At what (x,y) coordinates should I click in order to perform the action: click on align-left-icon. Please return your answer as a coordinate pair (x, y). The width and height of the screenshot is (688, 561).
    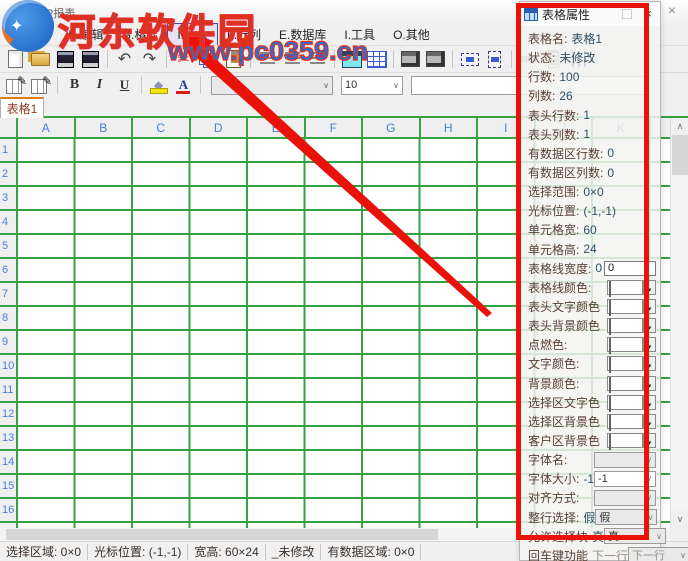
    Looking at the image, I should click on (267, 59).